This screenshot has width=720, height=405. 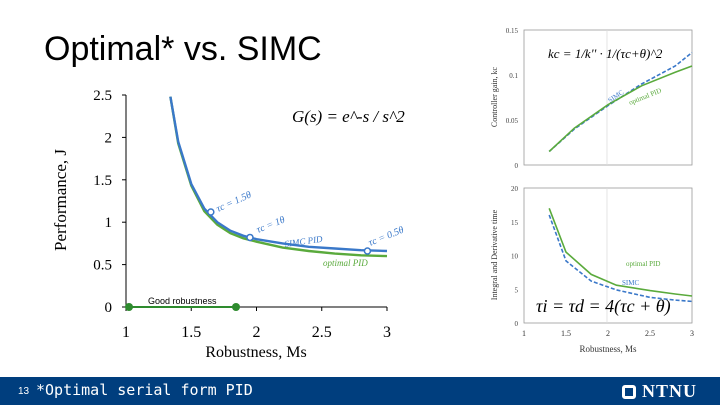 What do you see at coordinates (102, 96) in the screenshot?
I see `y-tick-label: 2.5` at bounding box center [102, 96].